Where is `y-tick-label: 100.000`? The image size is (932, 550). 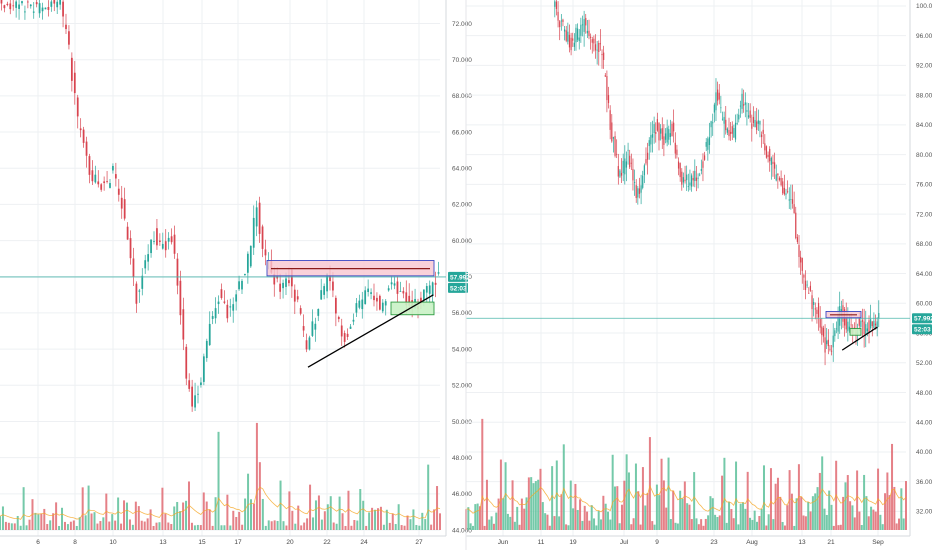
y-tick-label: 100.000 is located at coordinates (924, 6).